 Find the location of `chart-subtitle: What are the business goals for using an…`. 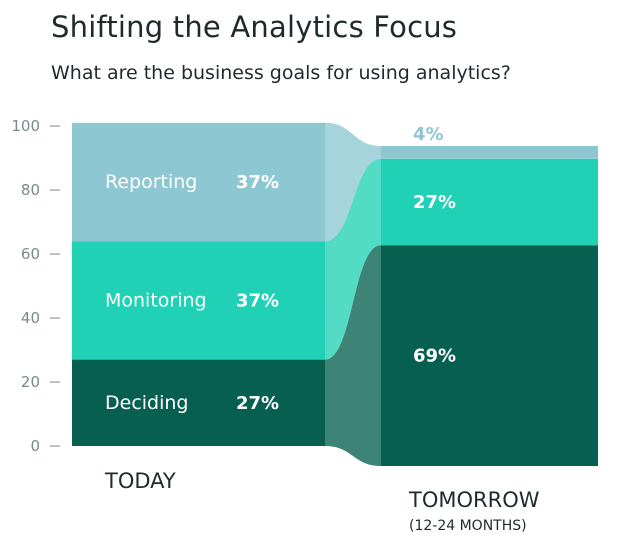

chart-subtitle: What are the business goals for using an… is located at coordinates (281, 73).